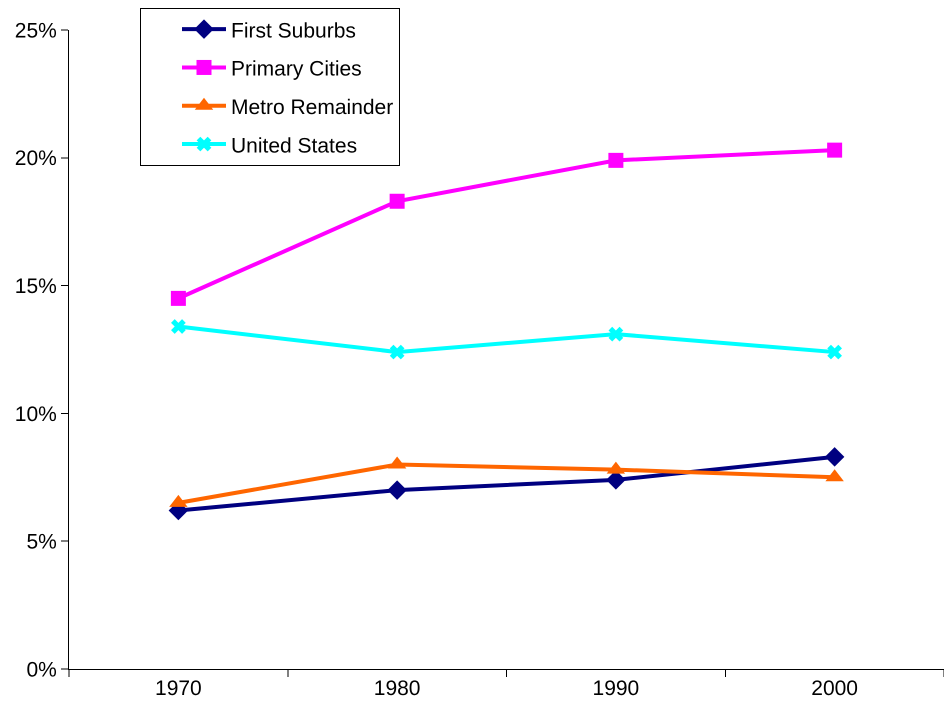 The width and height of the screenshot is (944, 711). Describe the element at coordinates (178, 688) in the screenshot. I see `x-tick-label: 1970` at that location.